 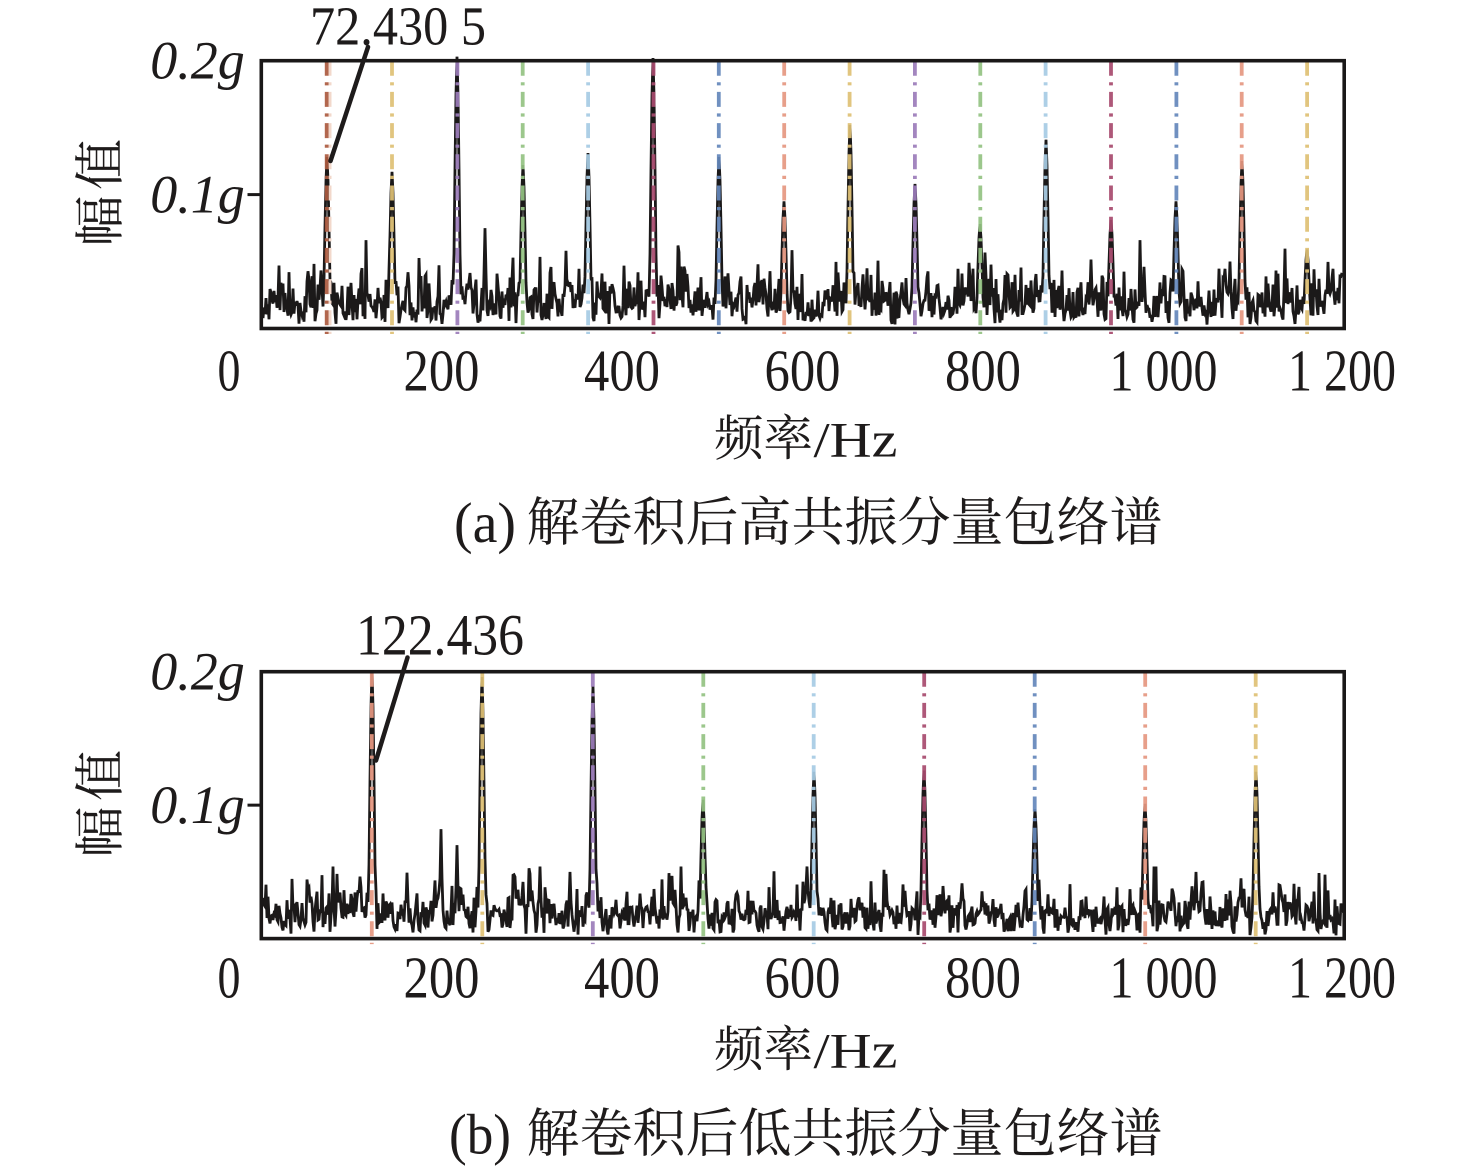 I want to click on svg-text: (a), so click(x=485, y=523).